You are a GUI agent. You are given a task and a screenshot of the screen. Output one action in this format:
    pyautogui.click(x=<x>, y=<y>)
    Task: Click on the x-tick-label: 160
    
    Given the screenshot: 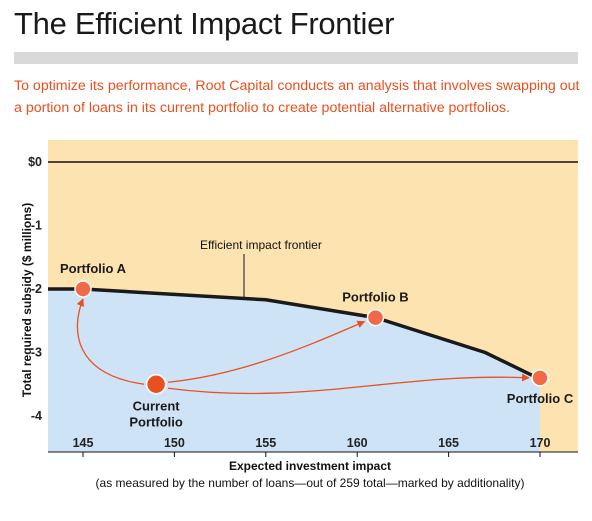 What is the action you would take?
    pyautogui.click(x=357, y=443)
    